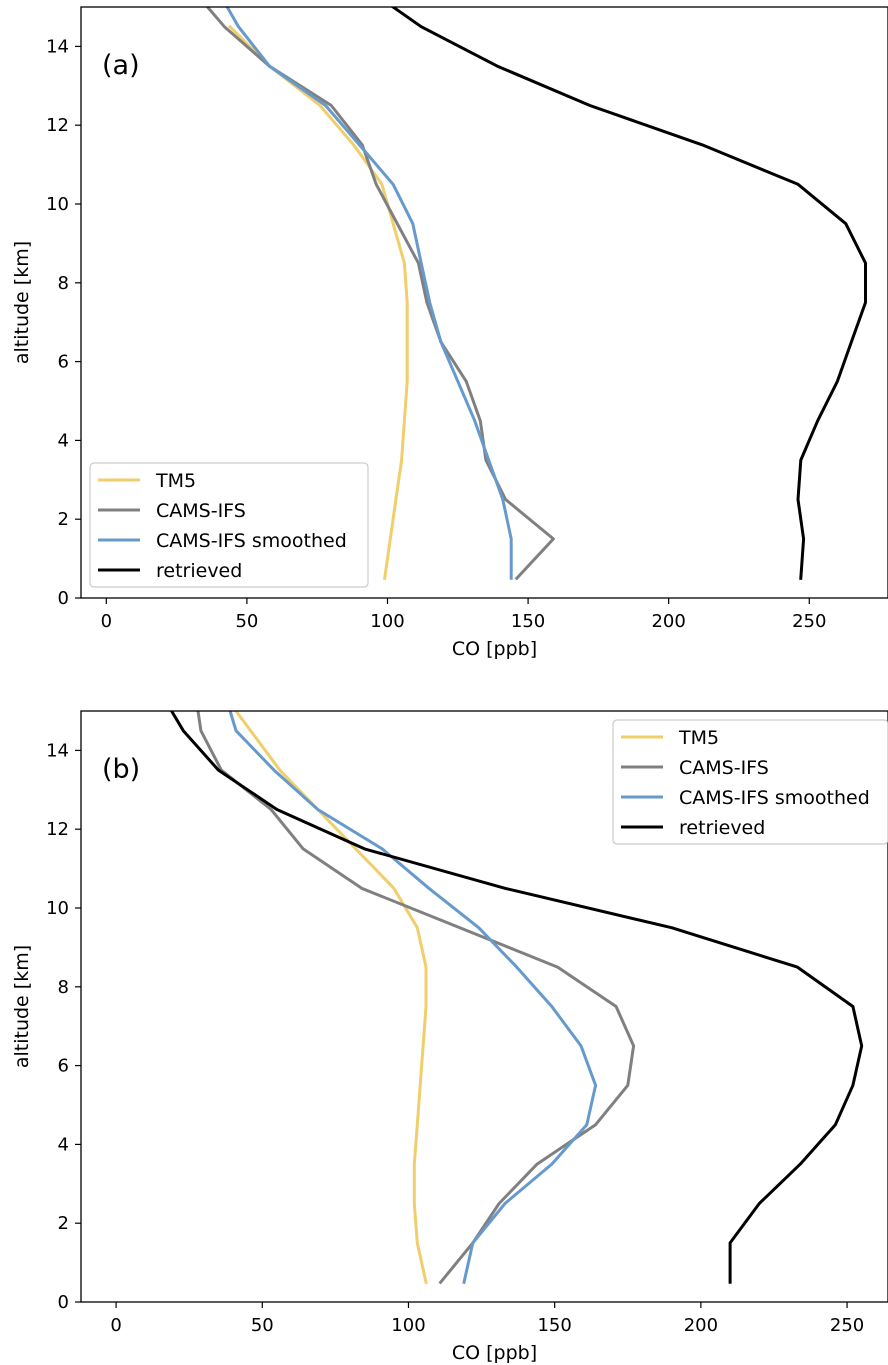  What do you see at coordinates (121, 65) in the screenshot?
I see `panel-label: (a)` at bounding box center [121, 65].